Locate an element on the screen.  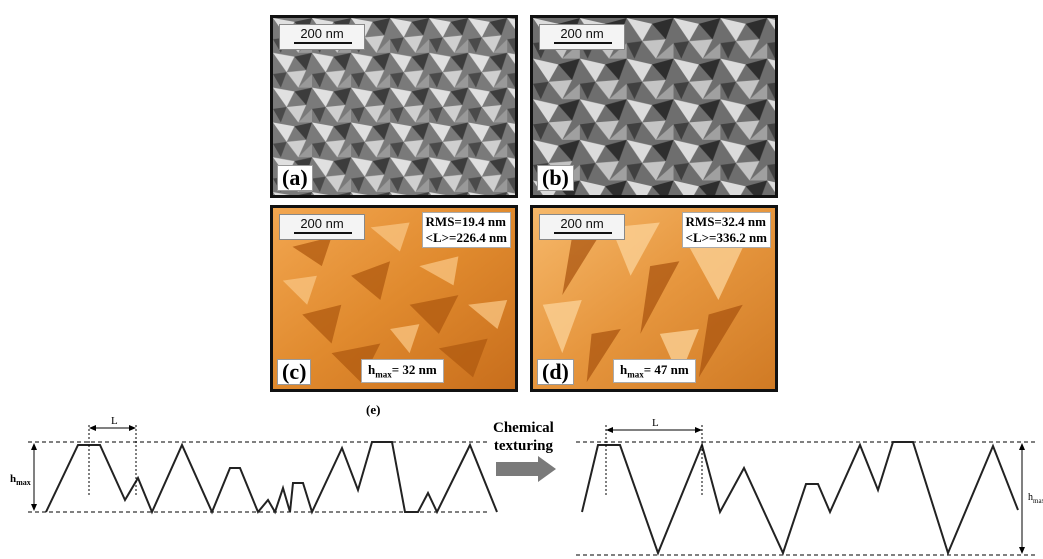
right-profile-line is located at coordinates (800, 498).